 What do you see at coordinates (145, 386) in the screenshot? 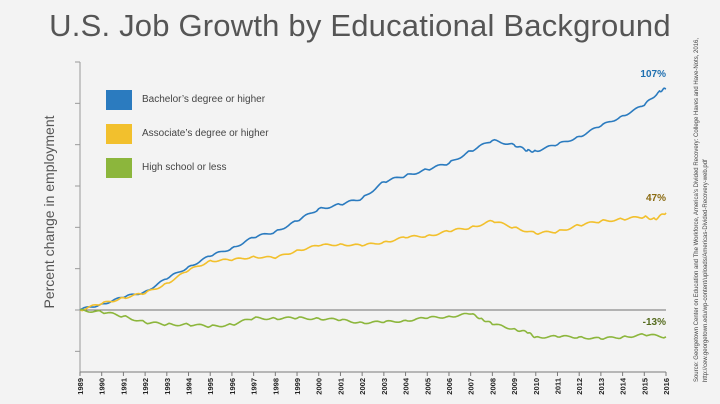
I see `x-tick-label: 1992` at bounding box center [145, 386].